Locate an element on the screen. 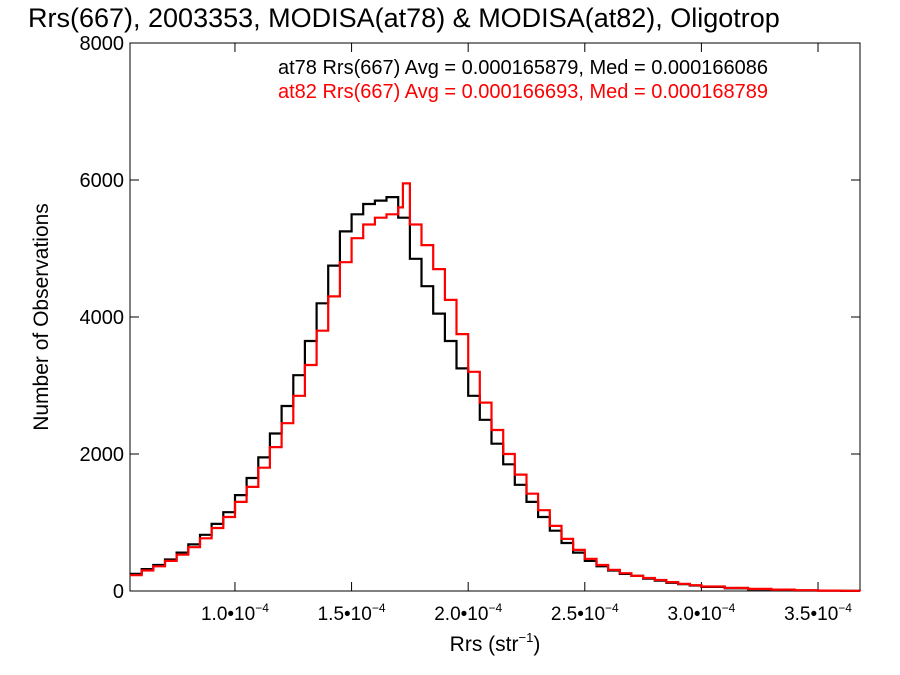  x-axis-label-end: ) is located at coordinates (536, 644).